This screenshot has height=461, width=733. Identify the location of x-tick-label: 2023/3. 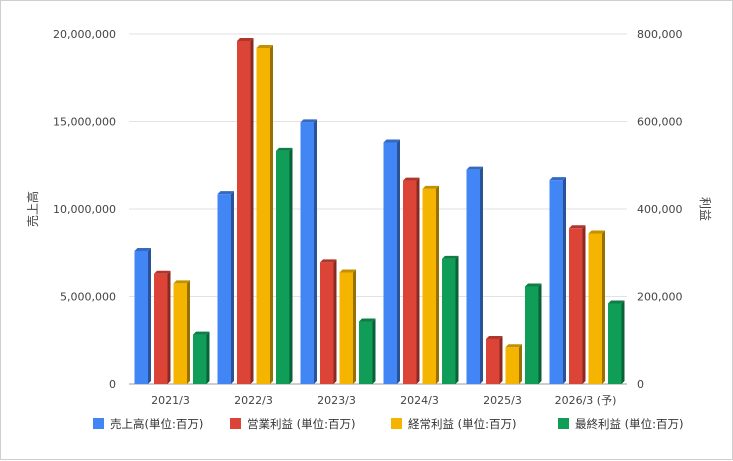
(336, 400).